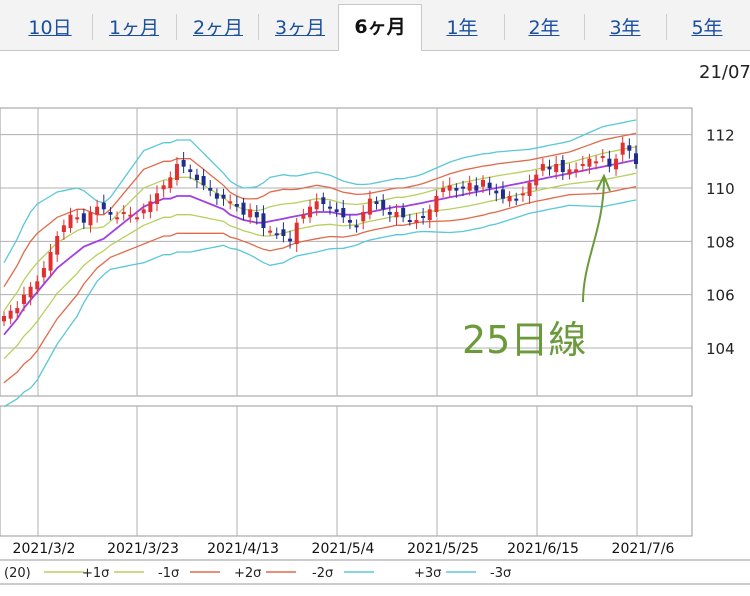 The height and width of the screenshot is (596, 750). What do you see at coordinates (724, 72) in the screenshot?
I see `chart-date-label: 21/07` at bounding box center [724, 72].